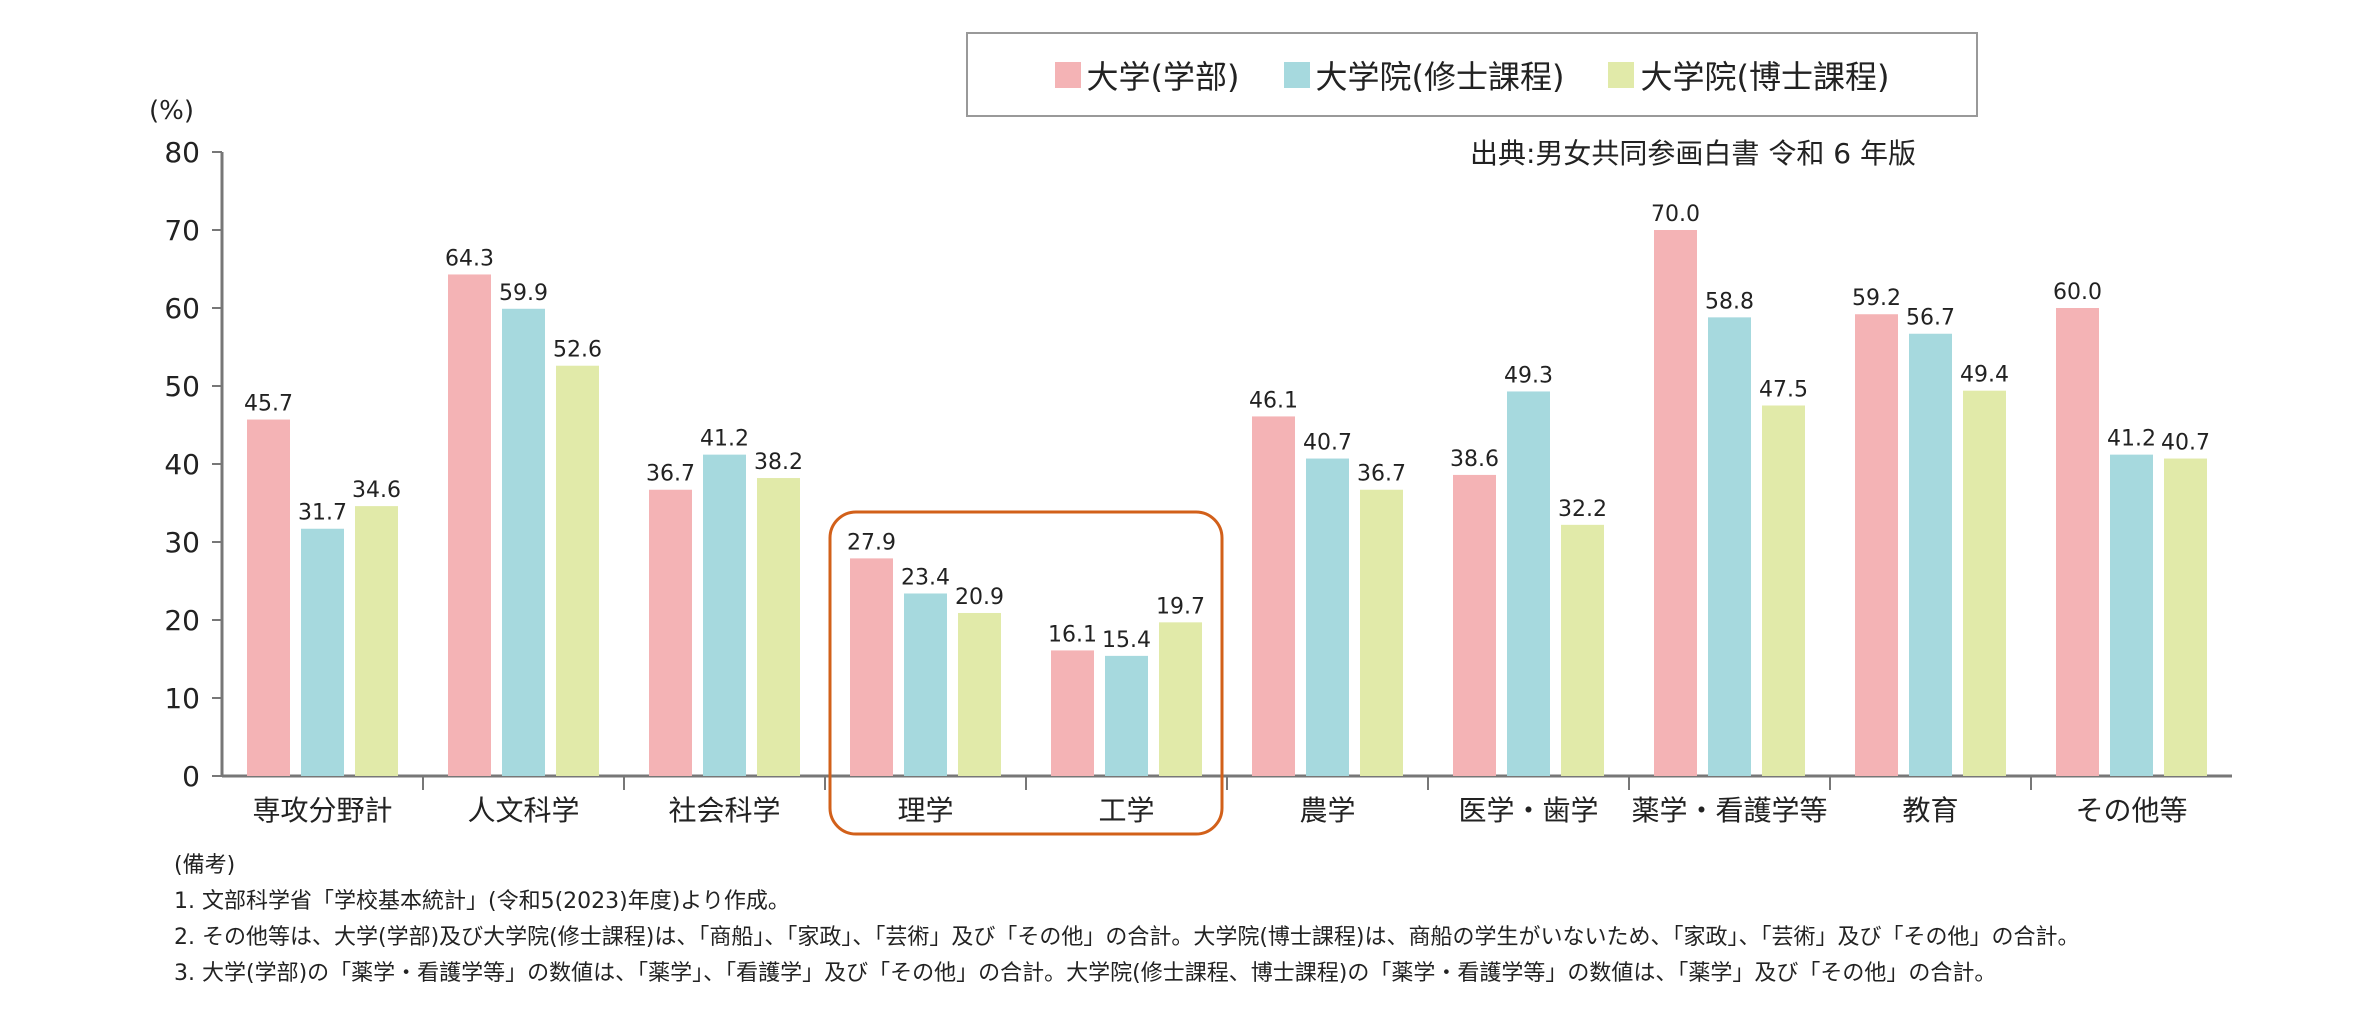  What do you see at coordinates (1675, 214) in the screenshot?
I see `data-label: 70.0` at bounding box center [1675, 214].